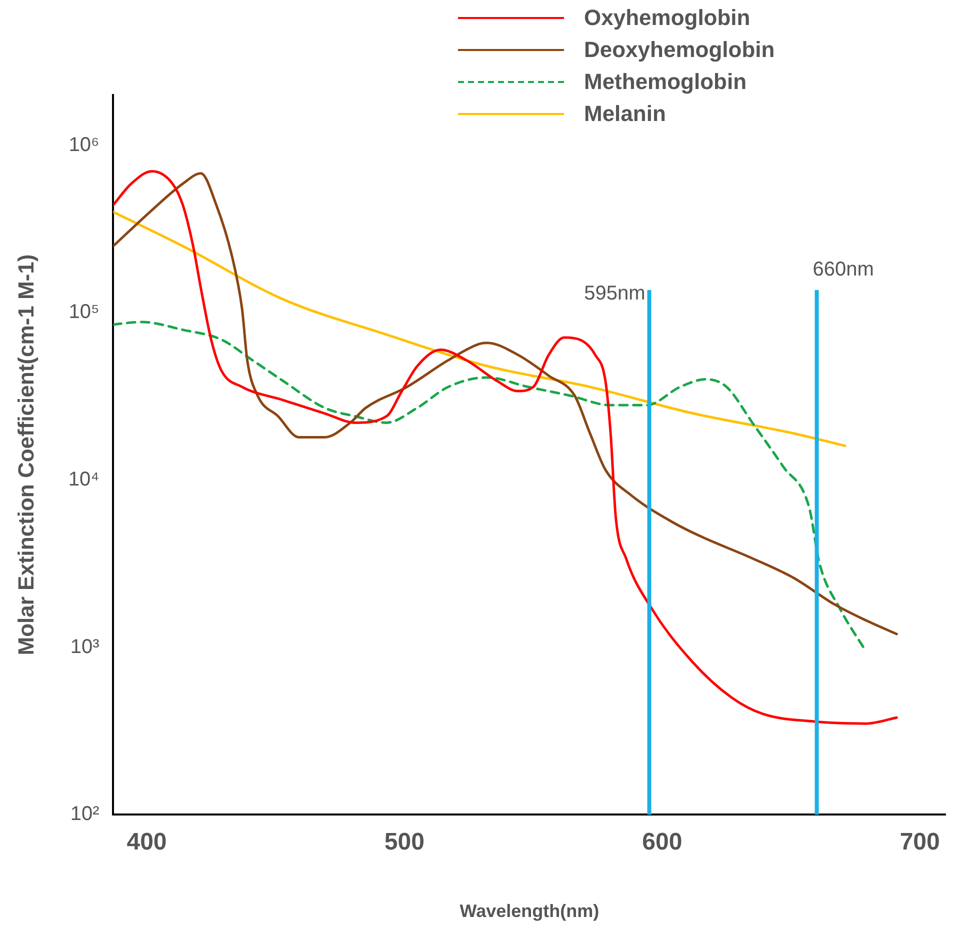  Describe the element at coordinates (615, 293) in the screenshot. I see `ref-line-label: 595nm` at that location.